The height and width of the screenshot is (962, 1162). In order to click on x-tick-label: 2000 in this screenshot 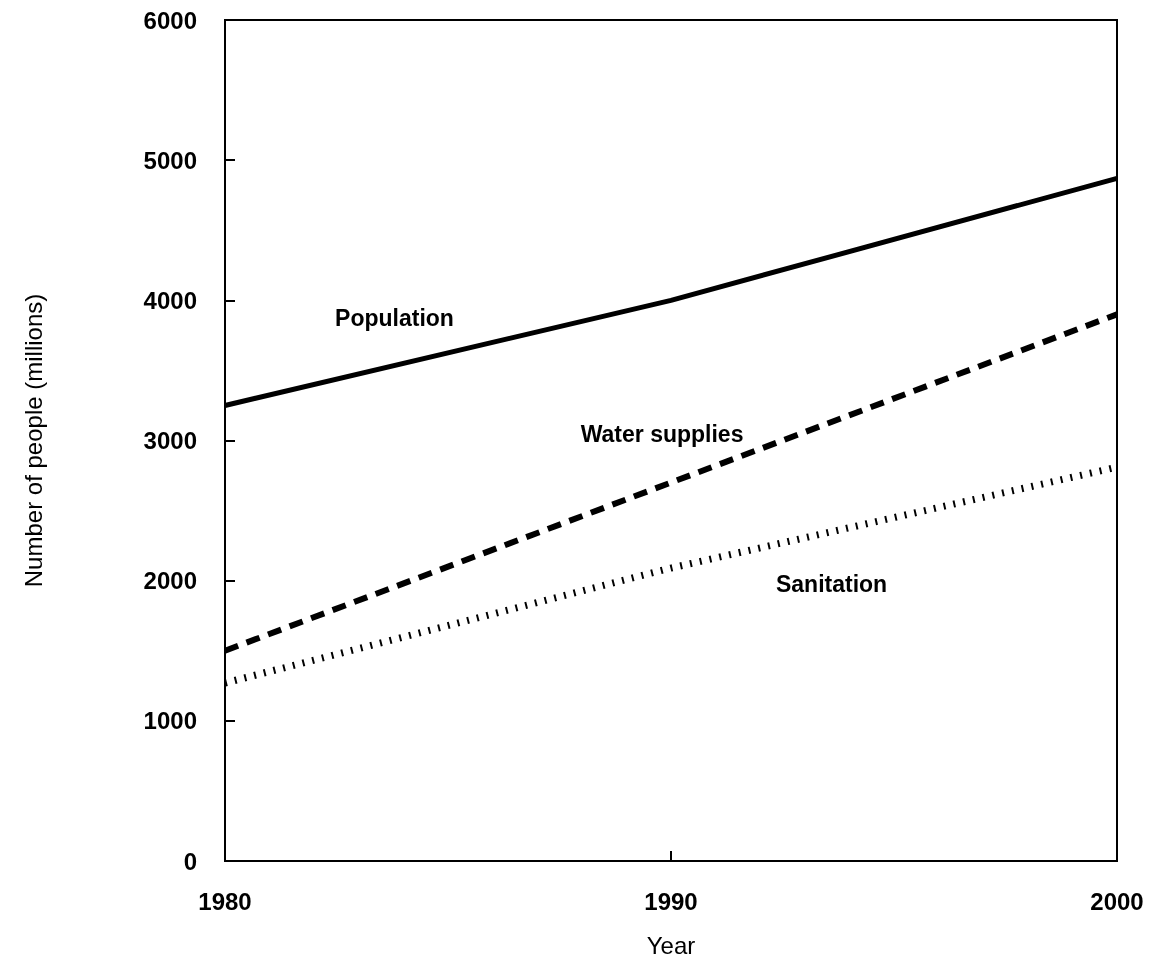, I will do `click(1117, 901)`.